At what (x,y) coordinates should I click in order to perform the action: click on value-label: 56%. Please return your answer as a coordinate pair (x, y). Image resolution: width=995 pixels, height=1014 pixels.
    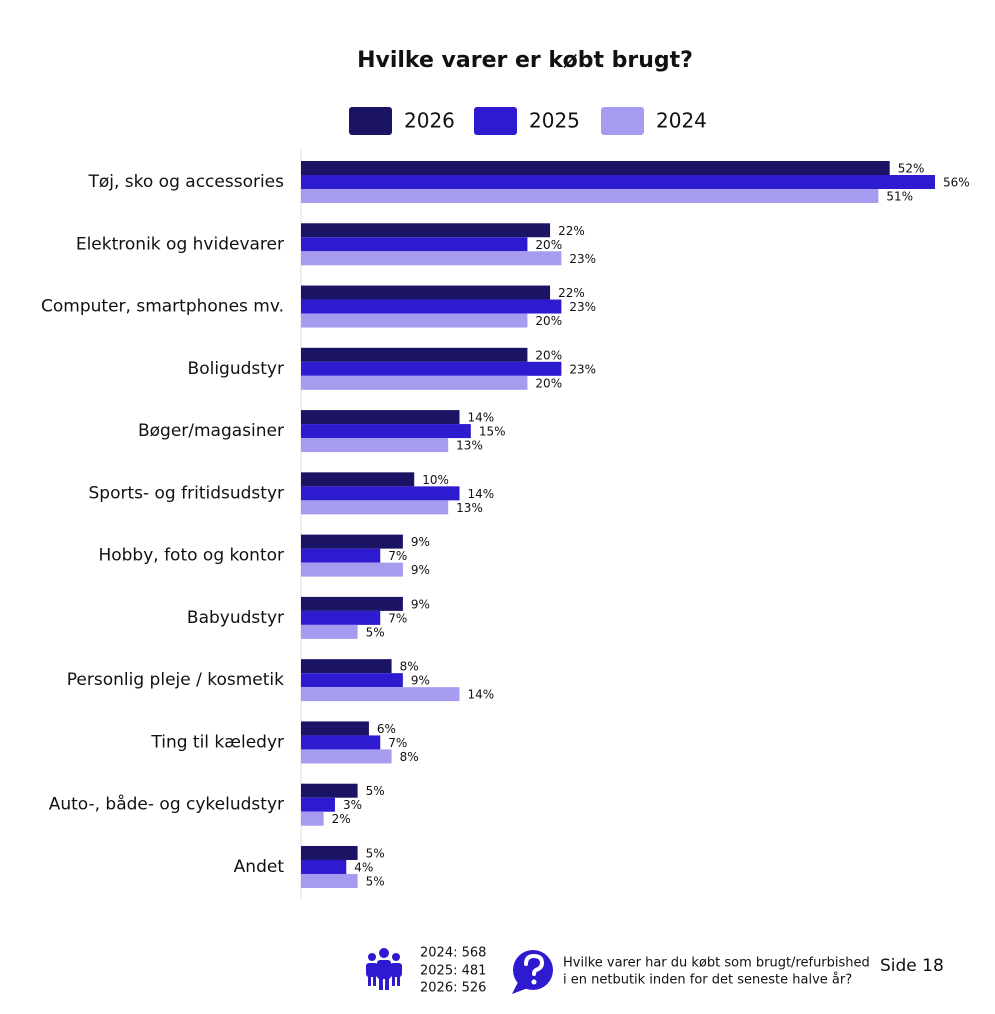
    Looking at the image, I should click on (956, 183).